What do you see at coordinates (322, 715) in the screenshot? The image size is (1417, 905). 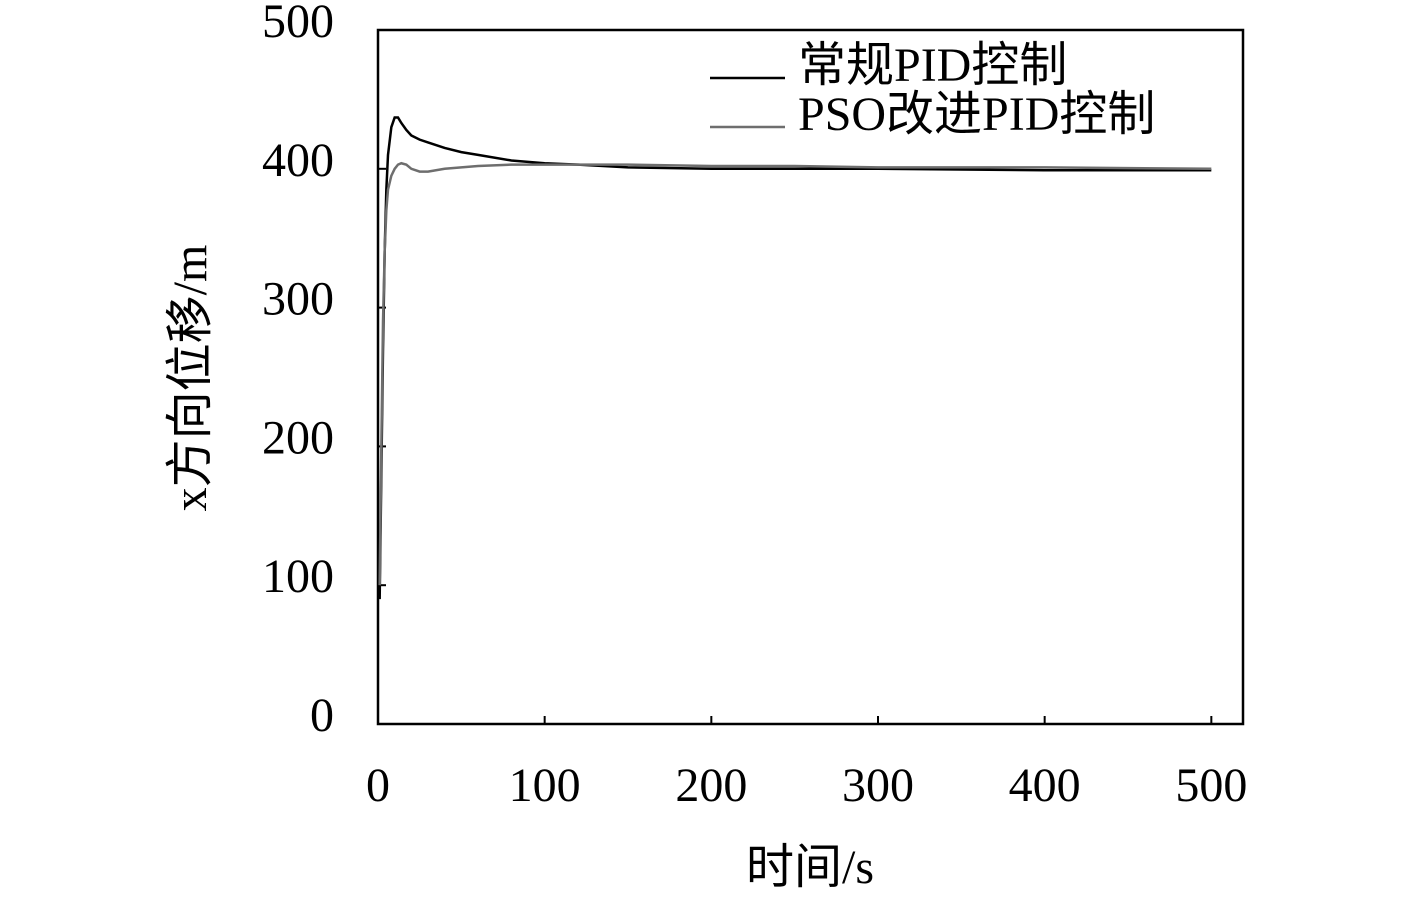 I see `y-tick-label: 0` at bounding box center [322, 715].